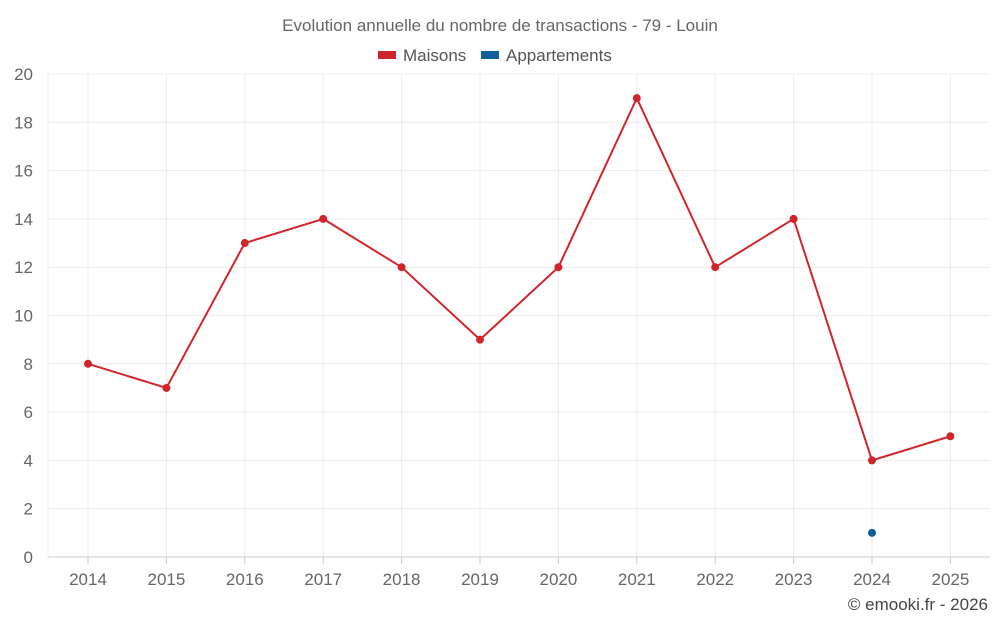  What do you see at coordinates (636, 98) in the screenshot?
I see `data-point-maisons-2021` at bounding box center [636, 98].